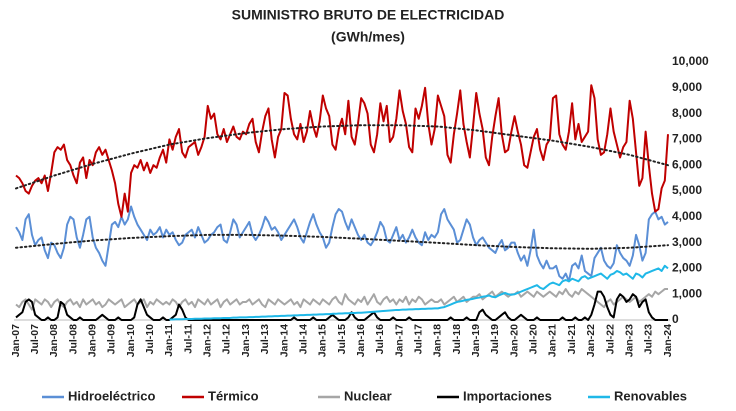 This screenshot has height=411, width=736. I want to click on y-tick-label: 0, so click(675, 319).